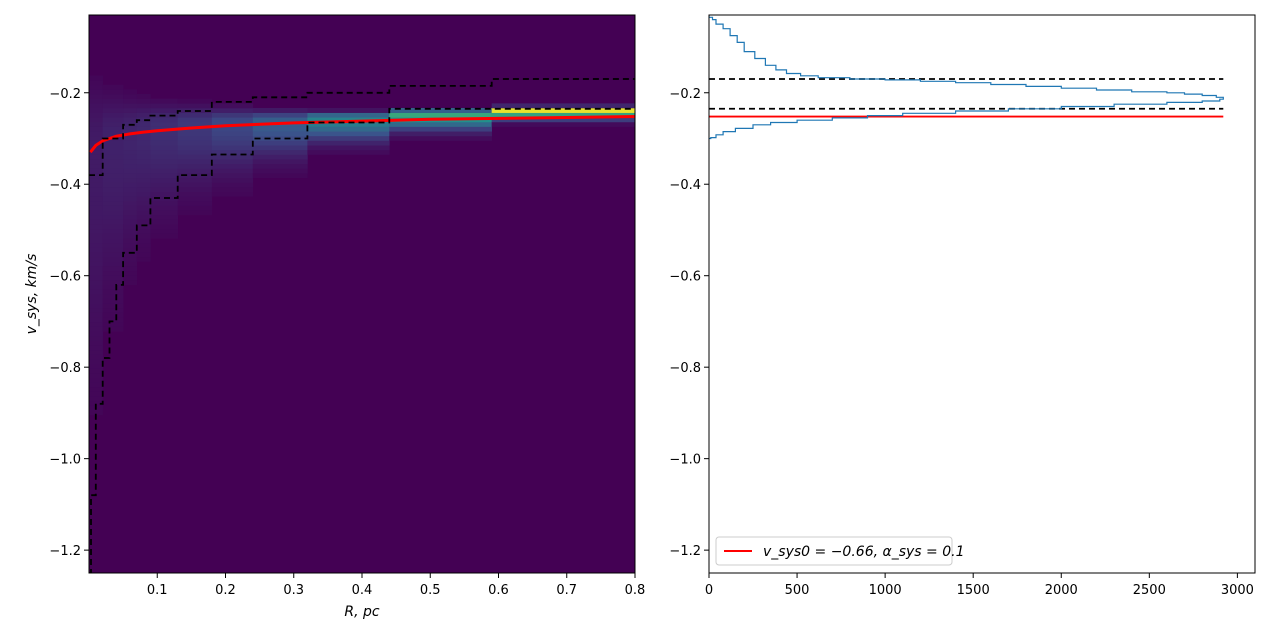 The image size is (1280, 640). What do you see at coordinates (685, 368) in the screenshot?
I see `y-tick-label: −0.8` at bounding box center [685, 368].